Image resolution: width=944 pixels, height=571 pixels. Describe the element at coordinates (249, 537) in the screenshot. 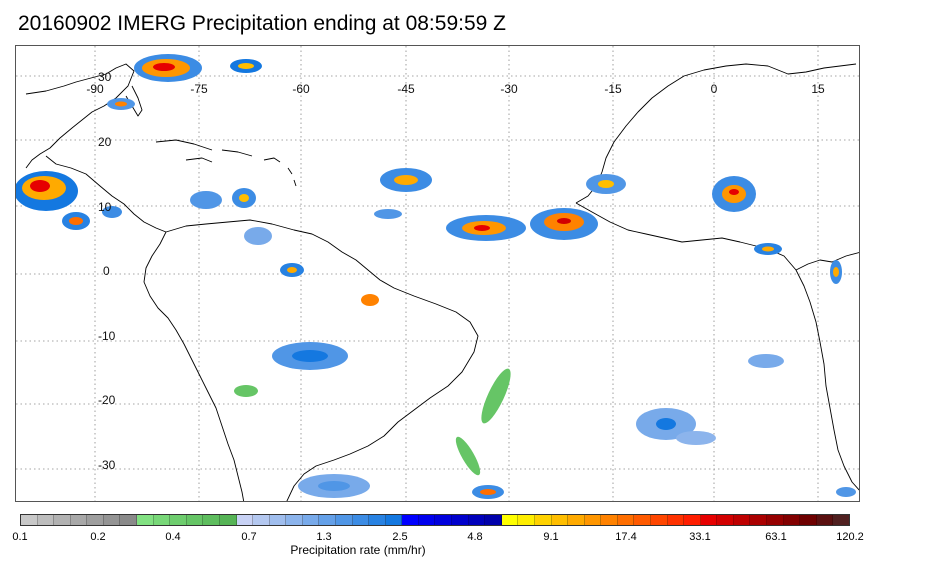

I see `scale-tick-label: 0.7` at that location.